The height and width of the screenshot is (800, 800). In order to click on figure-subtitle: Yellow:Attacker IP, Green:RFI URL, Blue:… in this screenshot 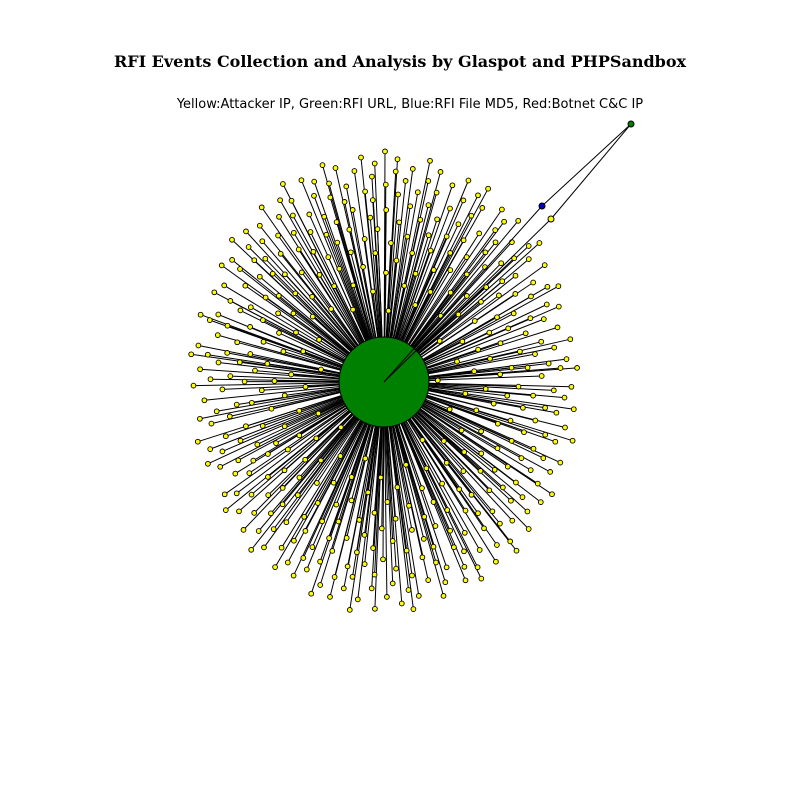, I will do `click(410, 104)`.